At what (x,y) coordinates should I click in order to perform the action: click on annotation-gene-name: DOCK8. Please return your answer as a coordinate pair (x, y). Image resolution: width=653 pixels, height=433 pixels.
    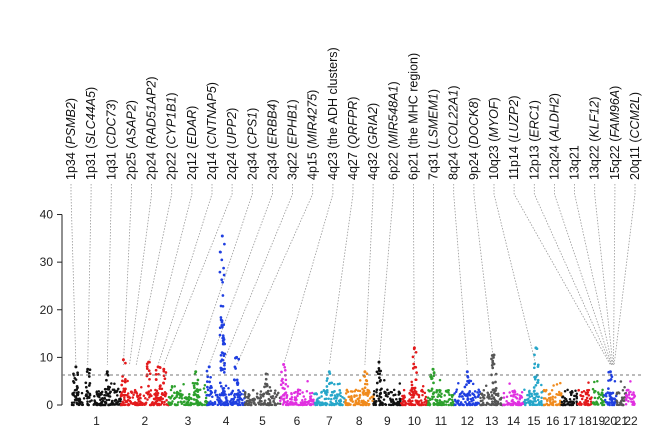
    Looking at the image, I should click on (474, 122).